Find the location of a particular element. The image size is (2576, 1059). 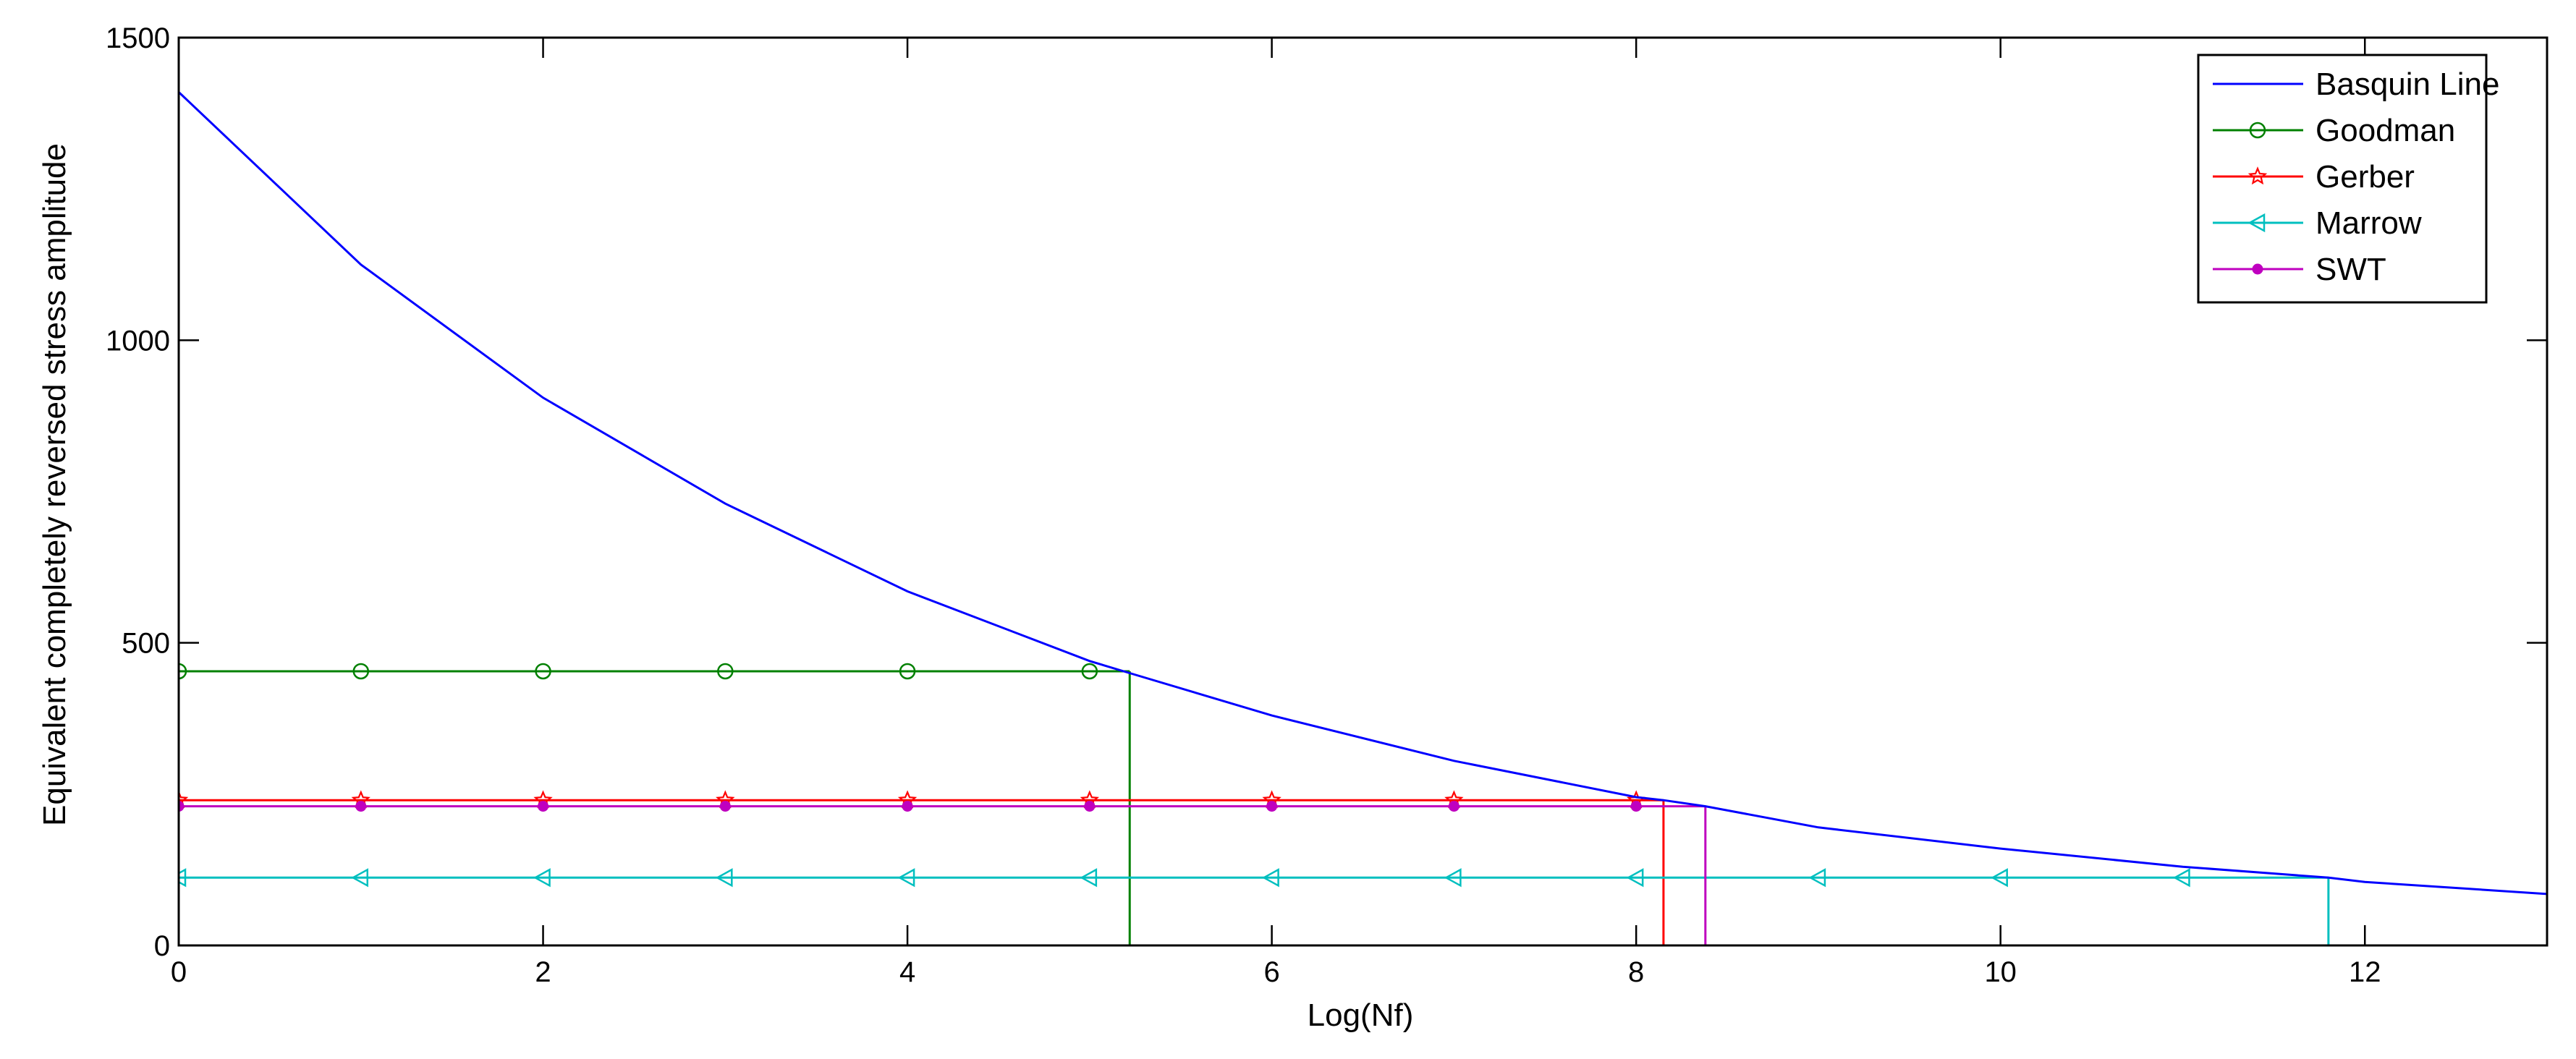

legend-entry-gerber: Gerber is located at coordinates (2314, 177).